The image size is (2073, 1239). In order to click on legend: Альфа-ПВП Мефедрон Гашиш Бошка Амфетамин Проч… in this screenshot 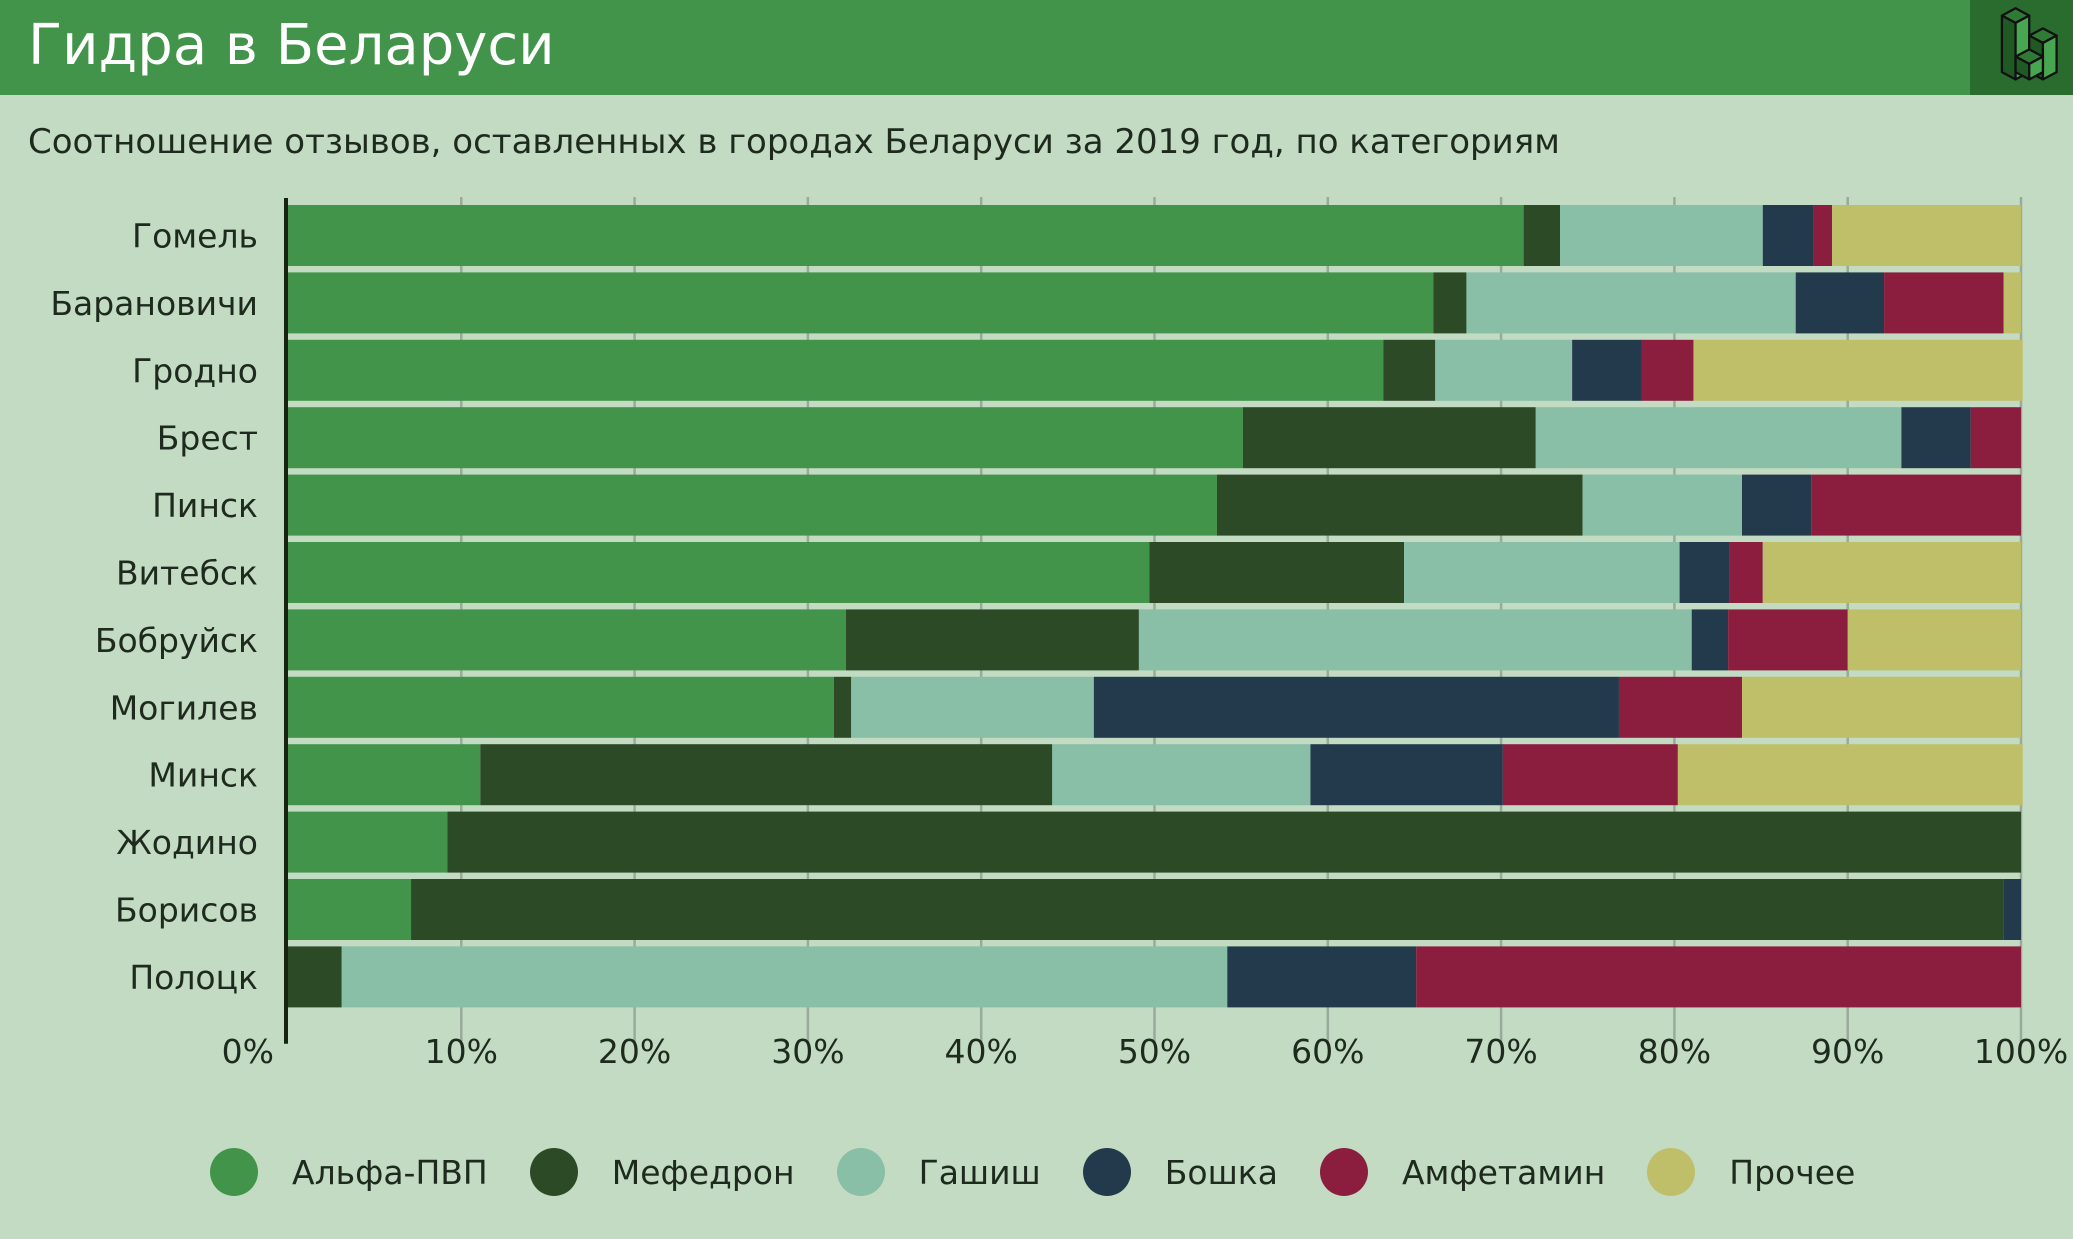, I will do `click(1053, 1172)`.